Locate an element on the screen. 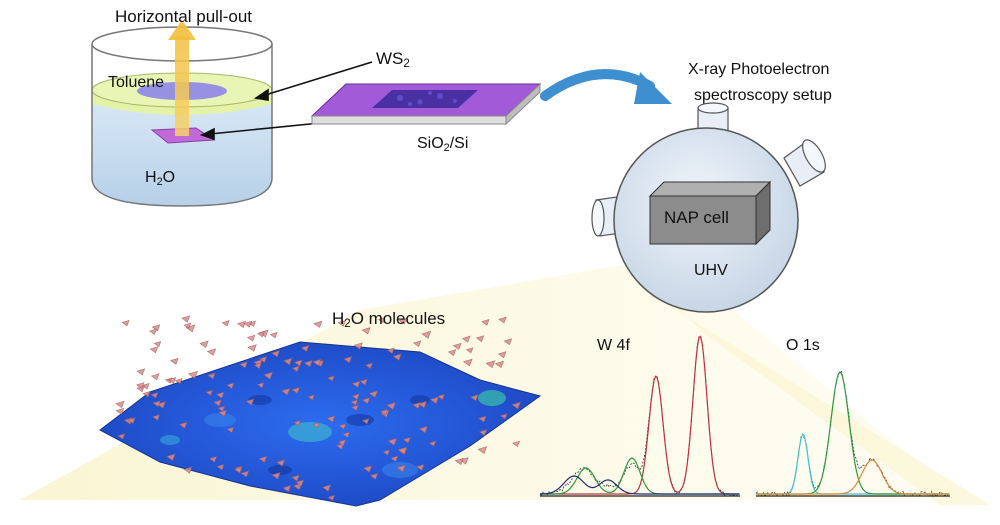  uhv-label: UHV is located at coordinates (711, 271).